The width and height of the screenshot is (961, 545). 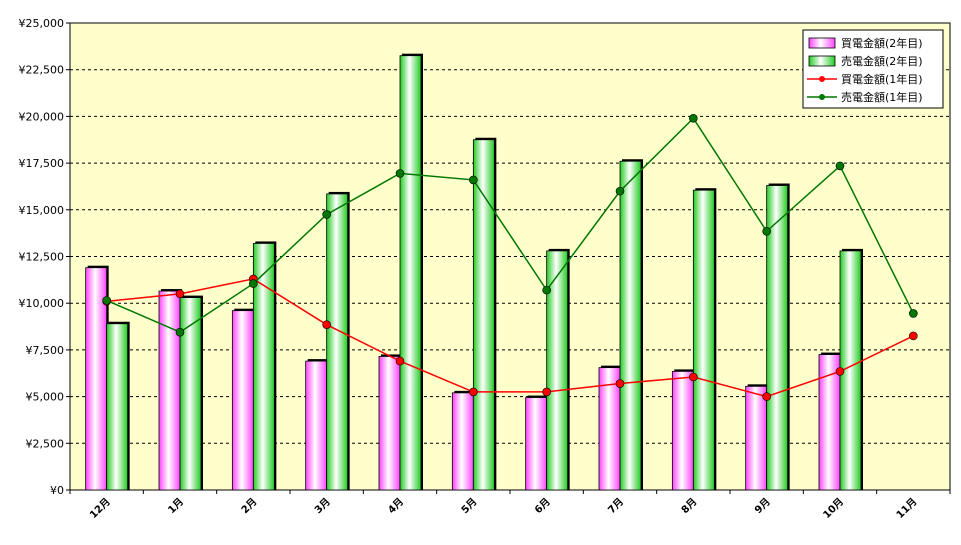 I want to click on y-tick-label: ¥22,500, so click(x=42, y=70).